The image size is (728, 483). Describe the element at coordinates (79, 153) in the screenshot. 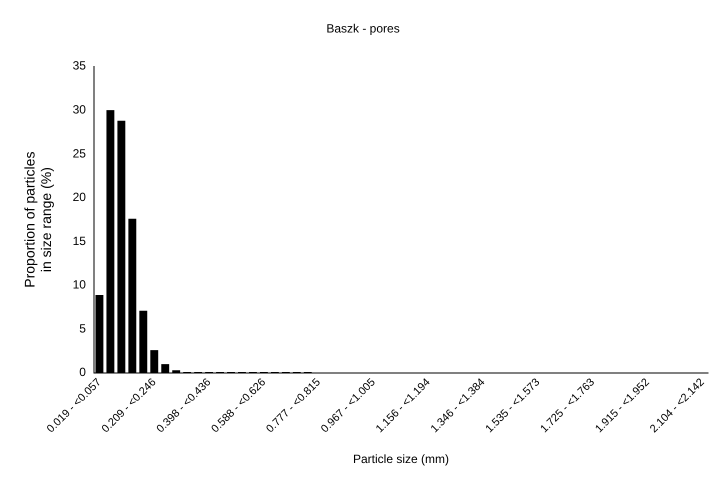

I see `y-tick-label: 25` at that location.